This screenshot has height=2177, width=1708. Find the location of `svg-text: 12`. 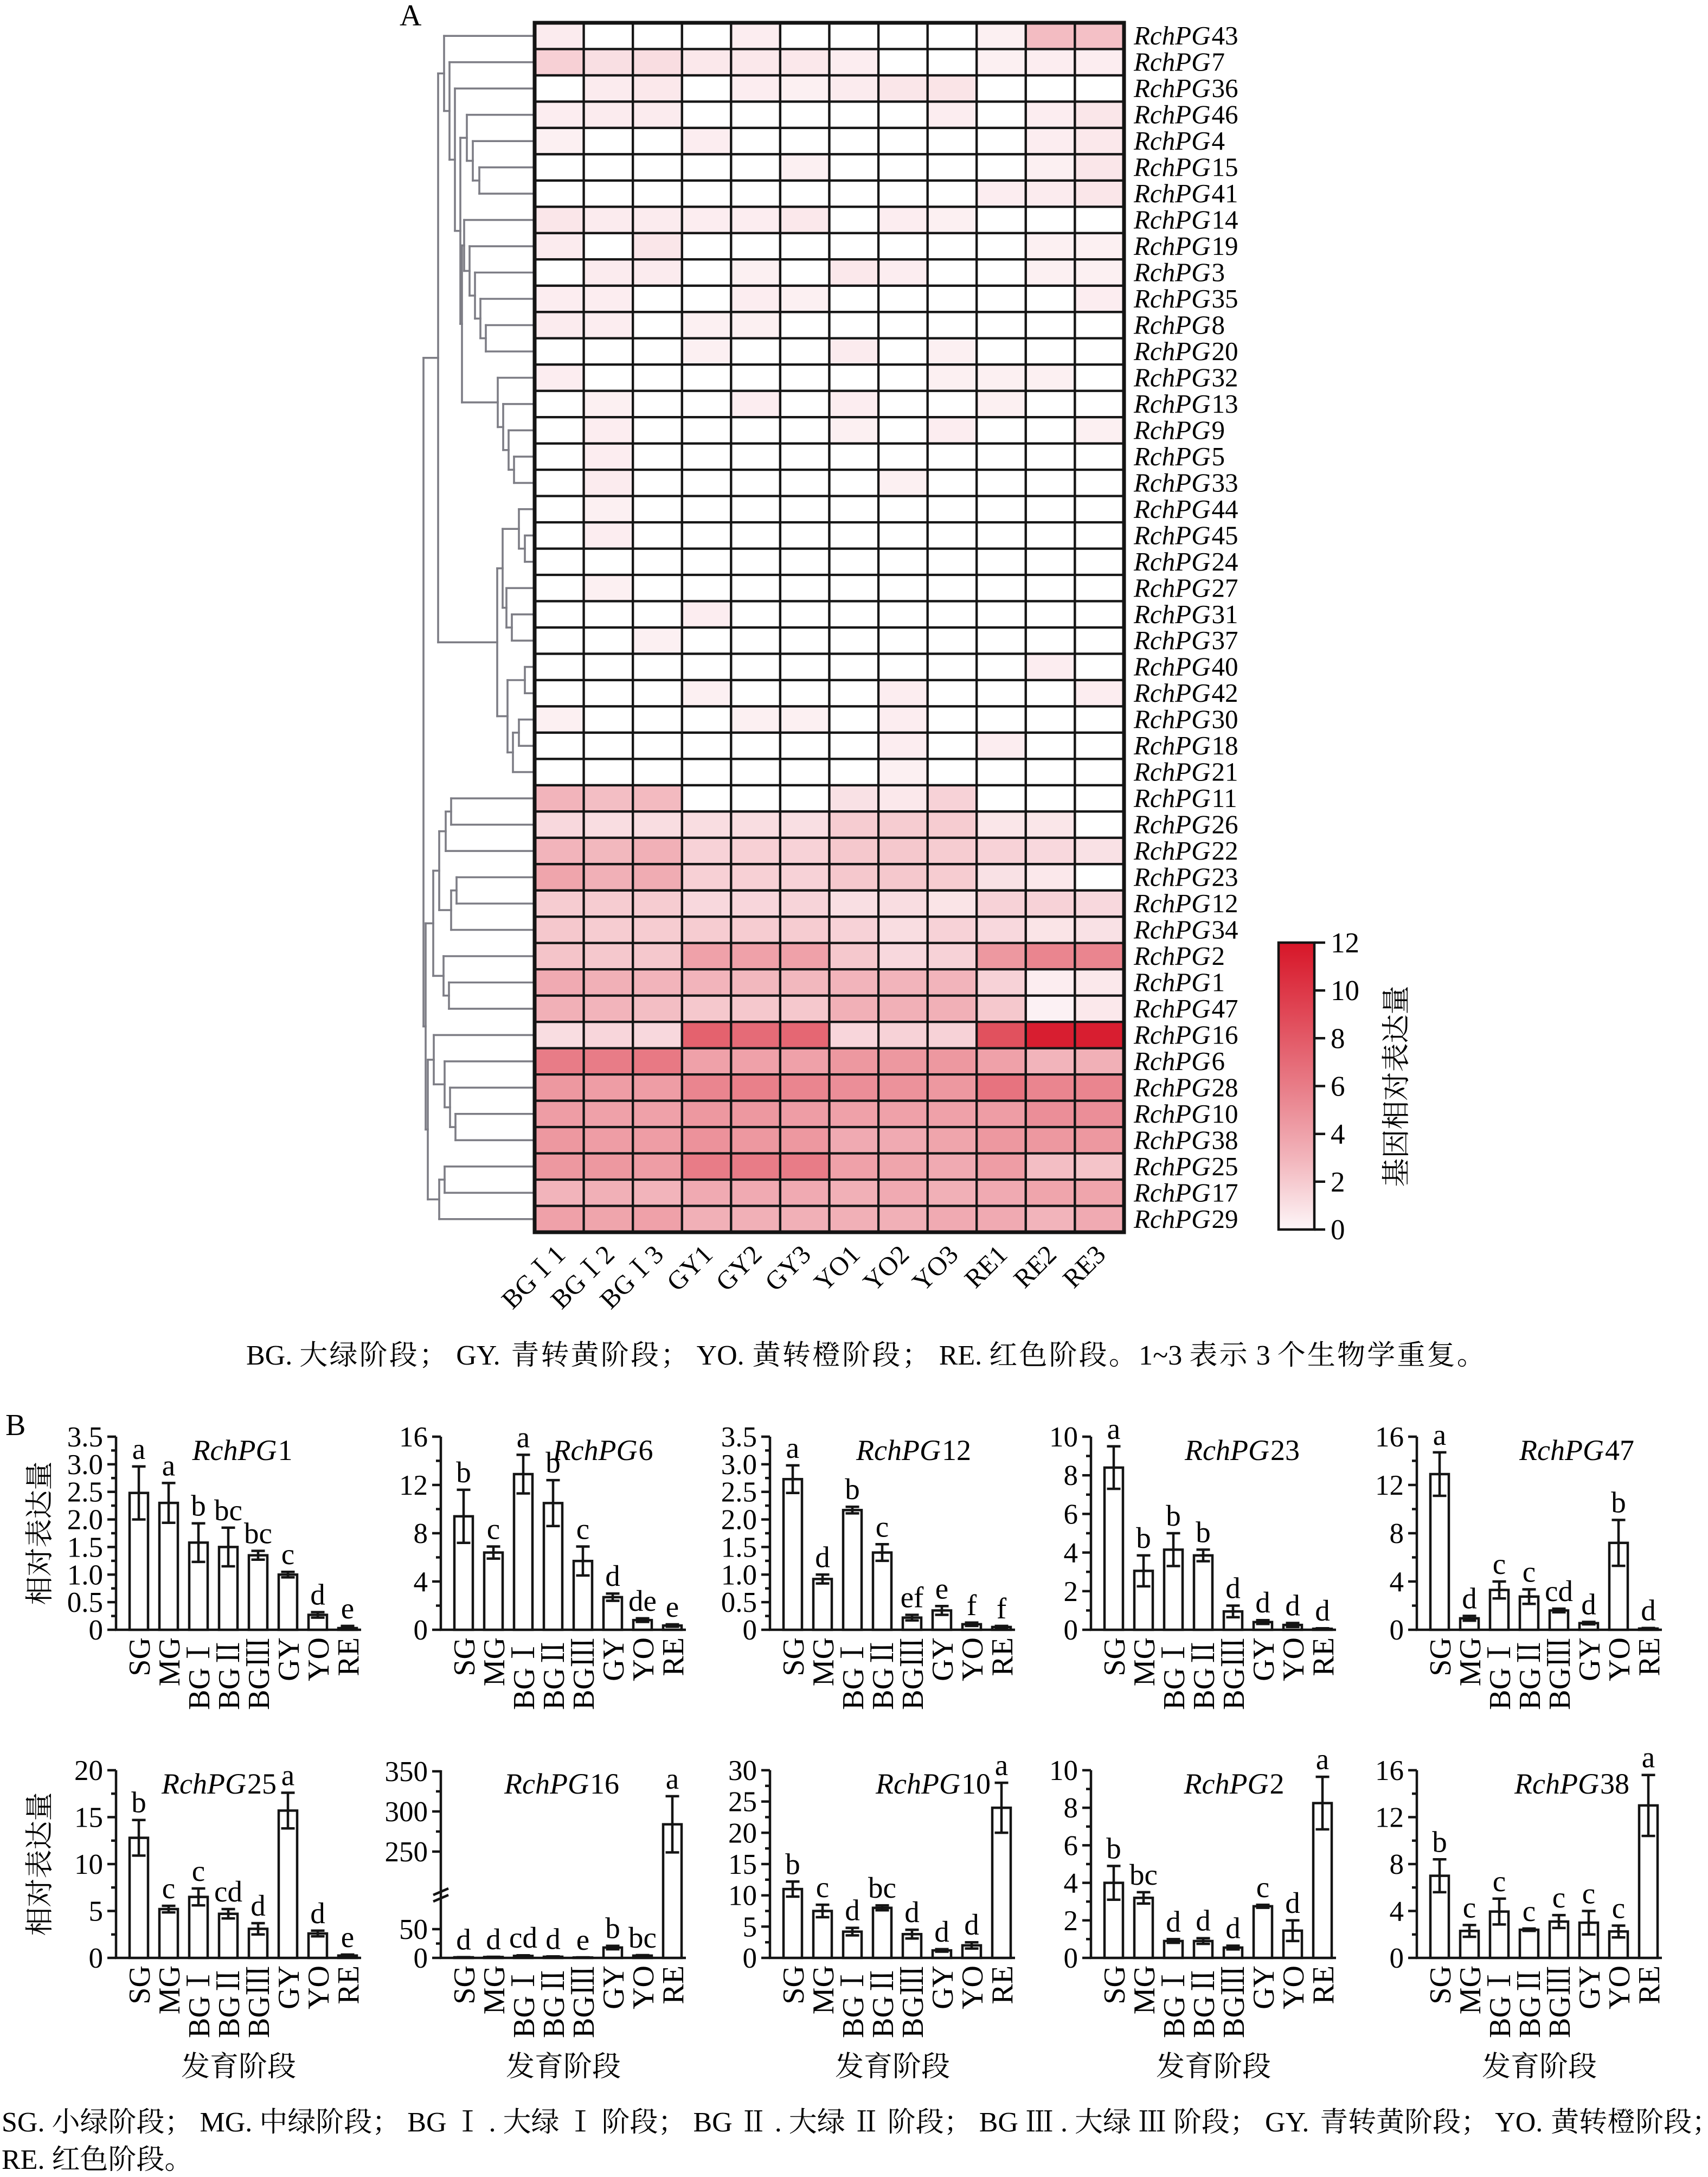

svg-text: 12 is located at coordinates (413, 1485).